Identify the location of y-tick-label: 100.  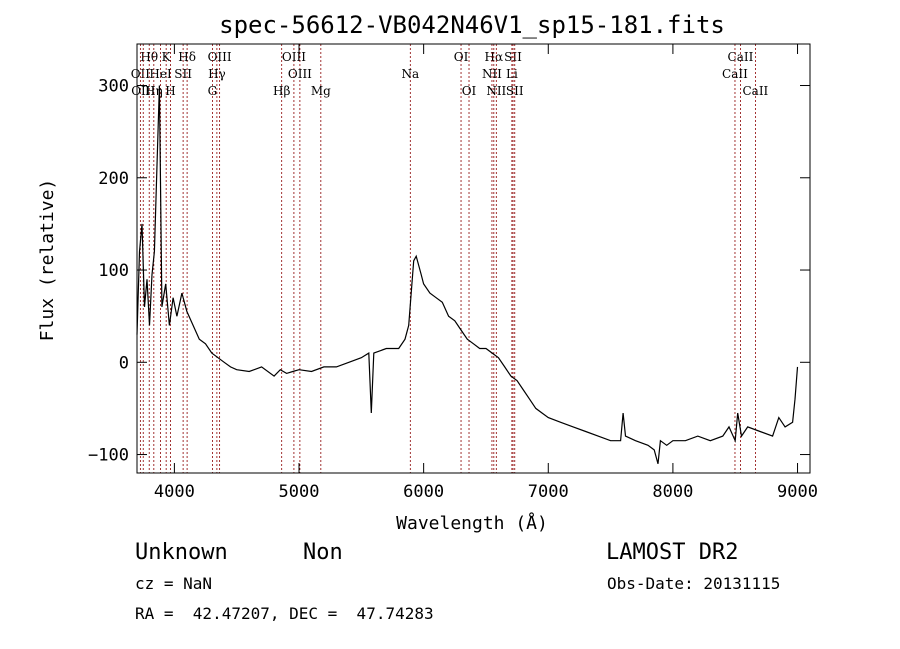
(113, 271).